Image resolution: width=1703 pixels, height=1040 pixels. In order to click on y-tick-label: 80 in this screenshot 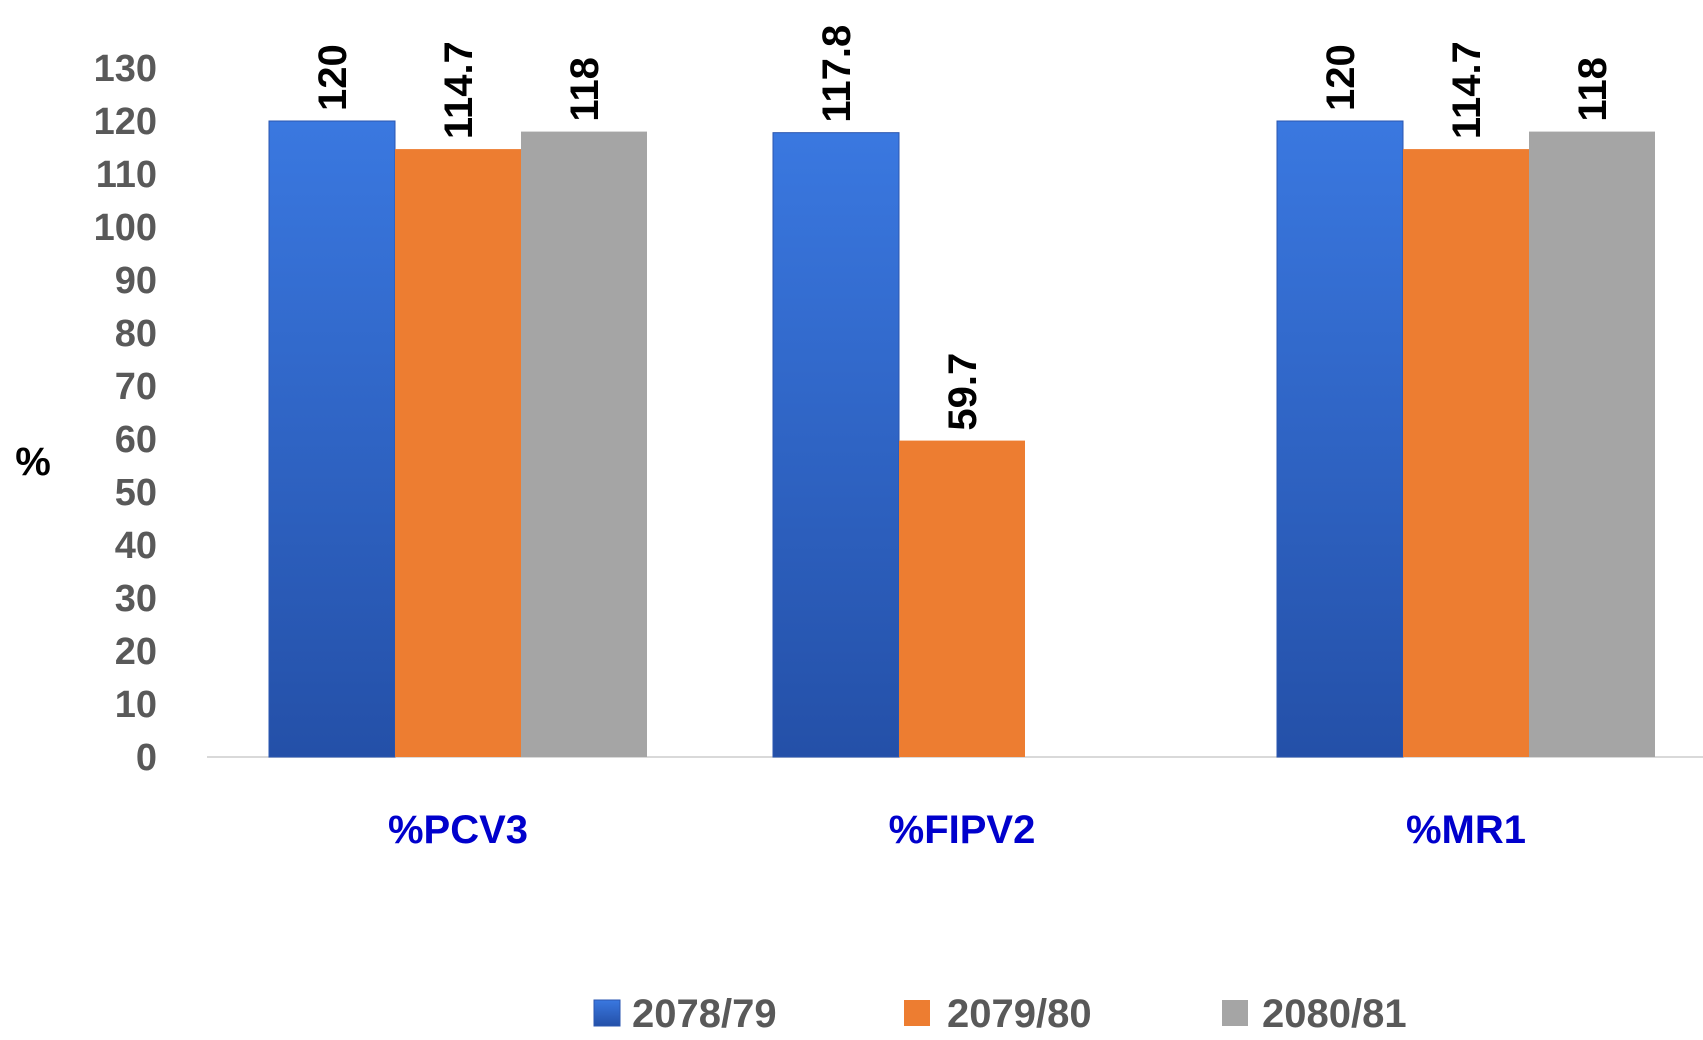, I will do `click(136, 334)`.